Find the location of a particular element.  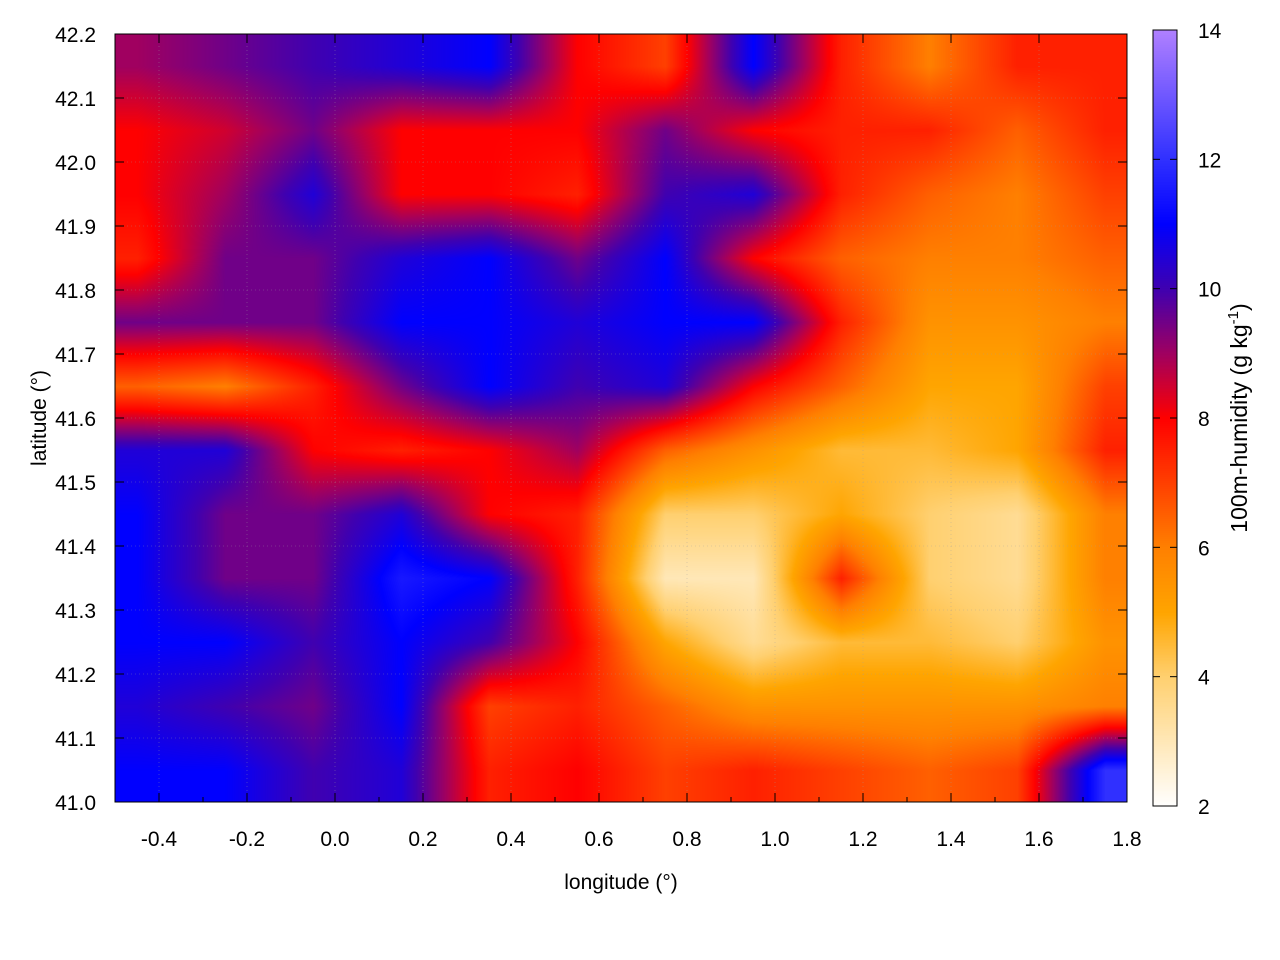

x-tick-label: 1.4 is located at coordinates (951, 839).